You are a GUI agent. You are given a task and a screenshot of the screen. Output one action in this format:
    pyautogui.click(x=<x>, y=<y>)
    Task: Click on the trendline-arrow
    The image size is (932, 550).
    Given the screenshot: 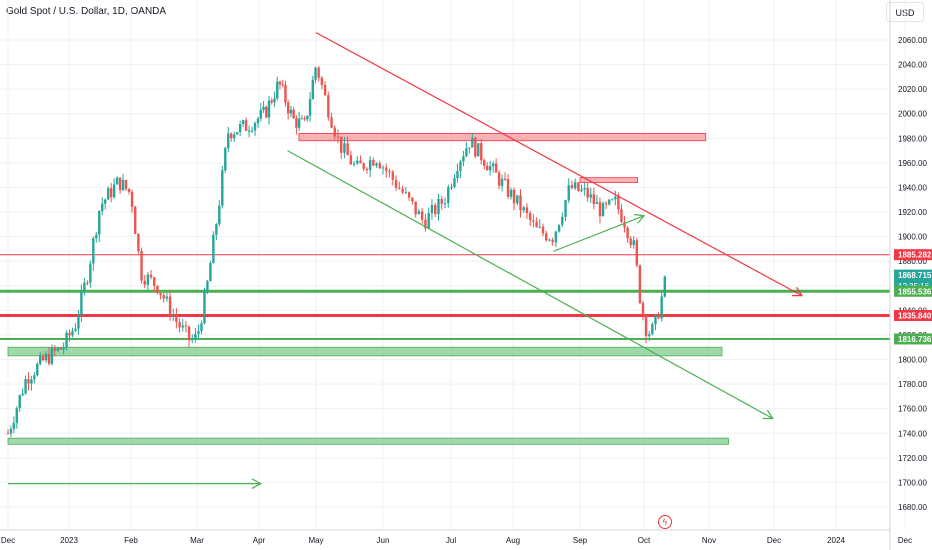 What is the action you would take?
    pyautogui.click(x=797, y=291)
    